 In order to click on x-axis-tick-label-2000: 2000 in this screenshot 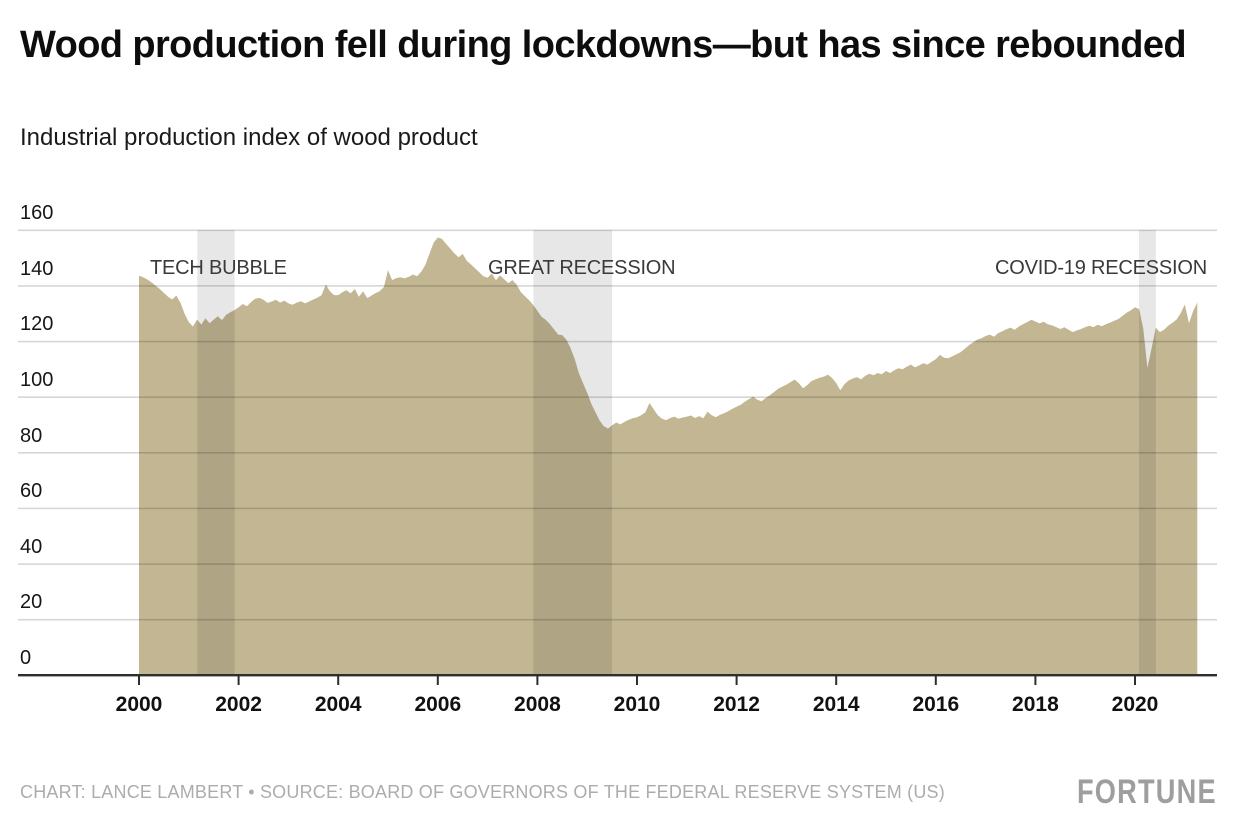, I will do `click(139, 704)`.